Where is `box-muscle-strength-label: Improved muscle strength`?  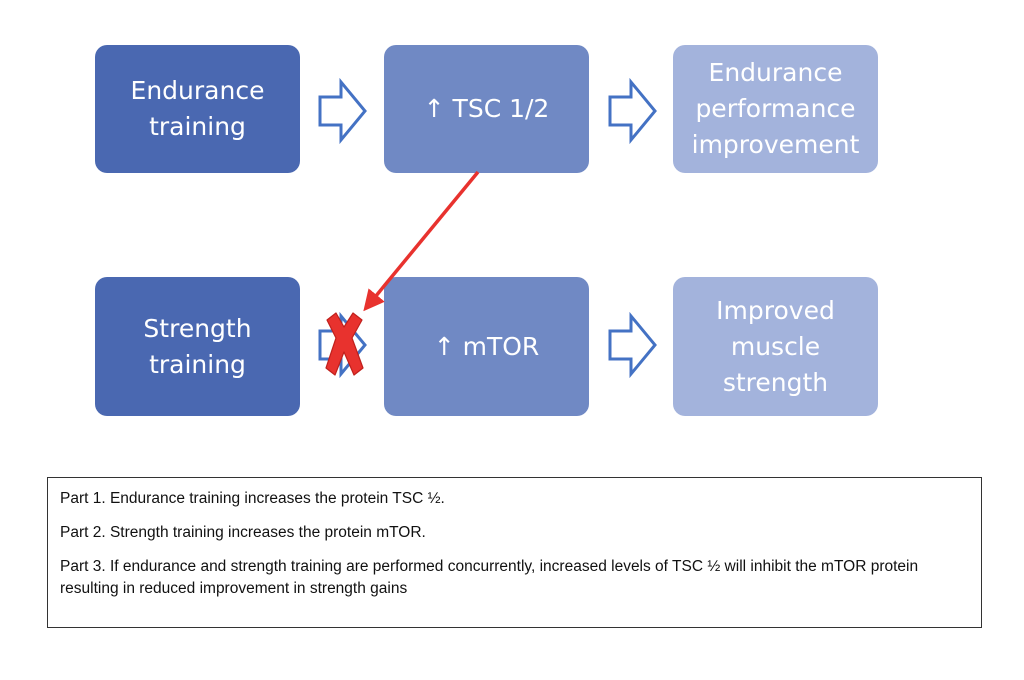 box-muscle-strength-label: Improved muscle strength is located at coordinates (775, 346).